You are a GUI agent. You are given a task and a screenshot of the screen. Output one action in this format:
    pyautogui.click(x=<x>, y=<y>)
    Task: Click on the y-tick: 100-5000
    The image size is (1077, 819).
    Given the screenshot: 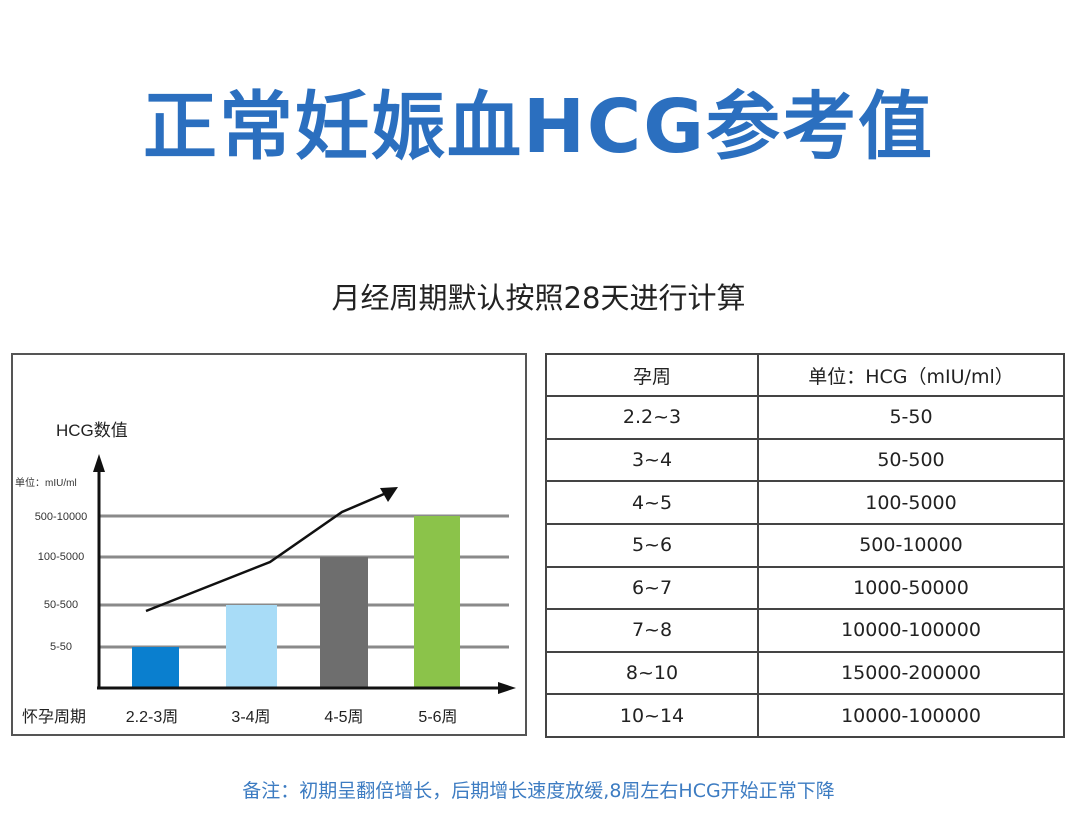 What is the action you would take?
    pyautogui.click(x=61, y=557)
    